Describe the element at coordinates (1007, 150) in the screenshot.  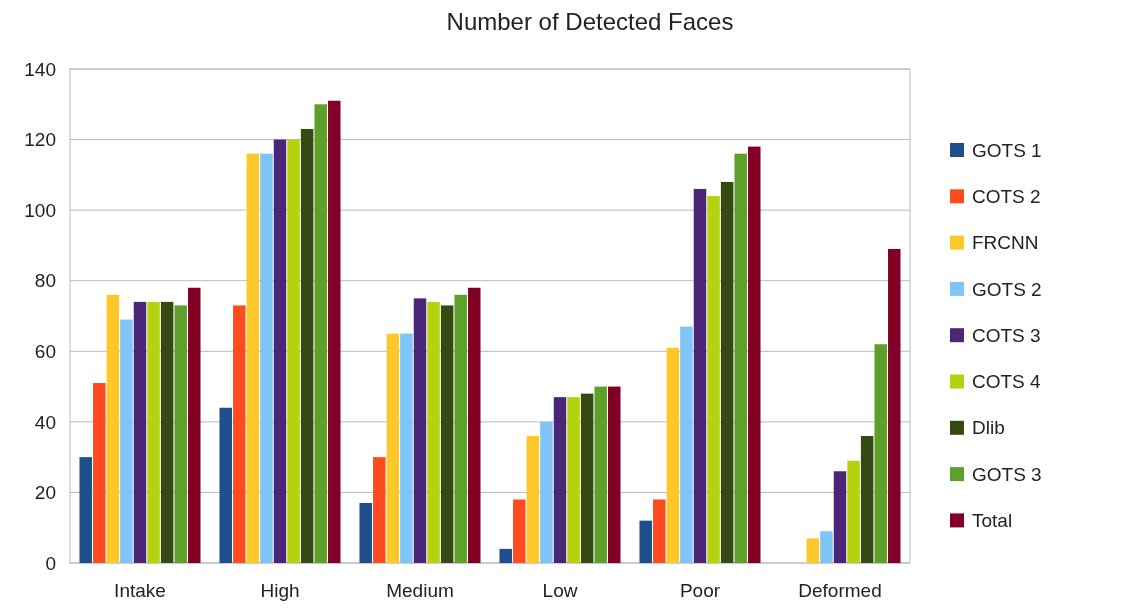
I see `legend-label: GOTS 1` at that location.